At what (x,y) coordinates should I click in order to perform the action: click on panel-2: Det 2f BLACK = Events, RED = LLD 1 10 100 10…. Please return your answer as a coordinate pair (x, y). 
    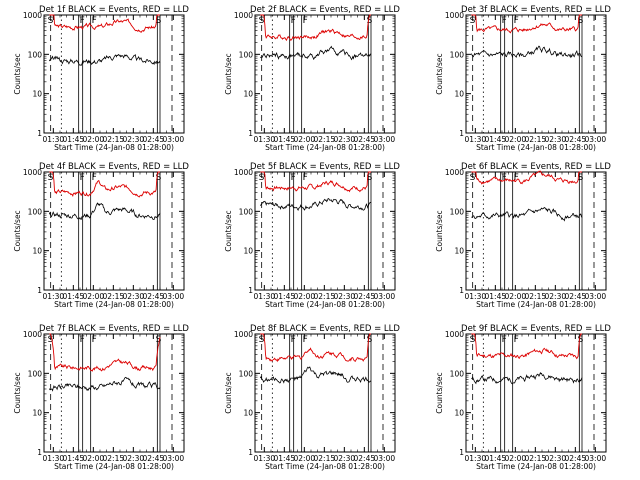
    Looking at the image, I should click on (312, 78).